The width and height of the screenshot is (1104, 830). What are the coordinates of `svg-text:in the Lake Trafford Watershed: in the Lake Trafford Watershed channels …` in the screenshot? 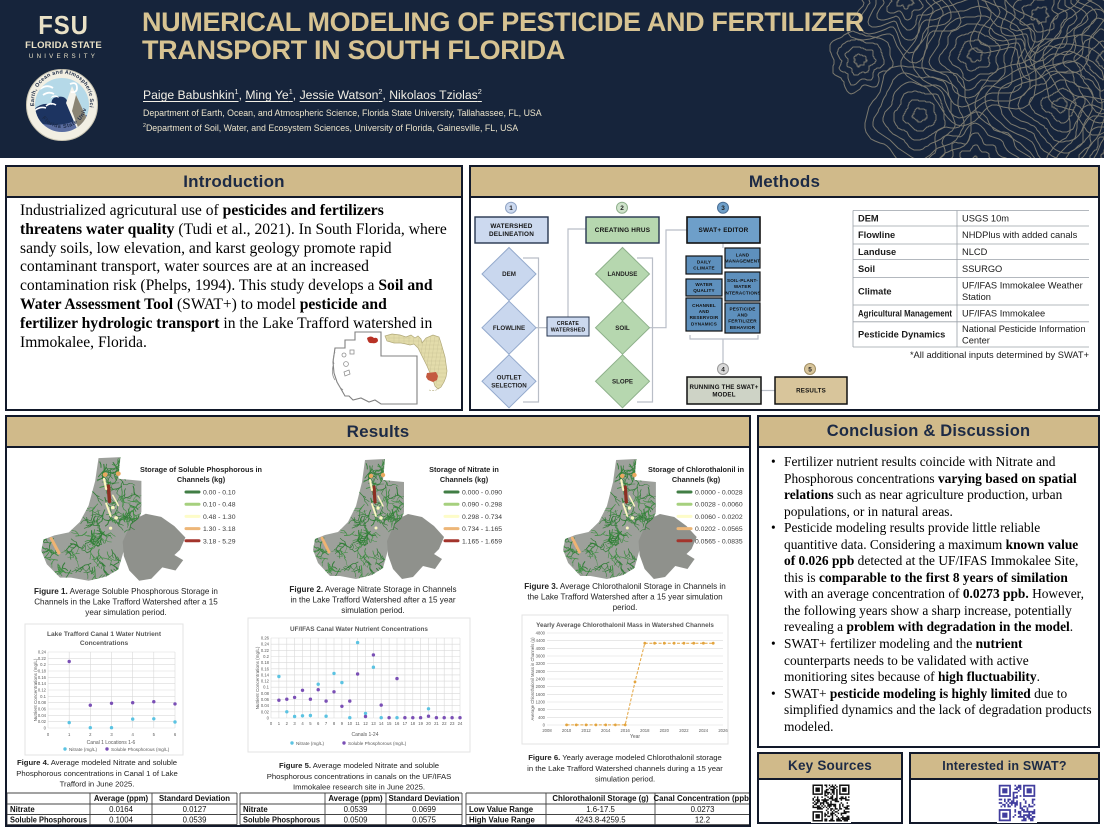 It's located at (625, 768).